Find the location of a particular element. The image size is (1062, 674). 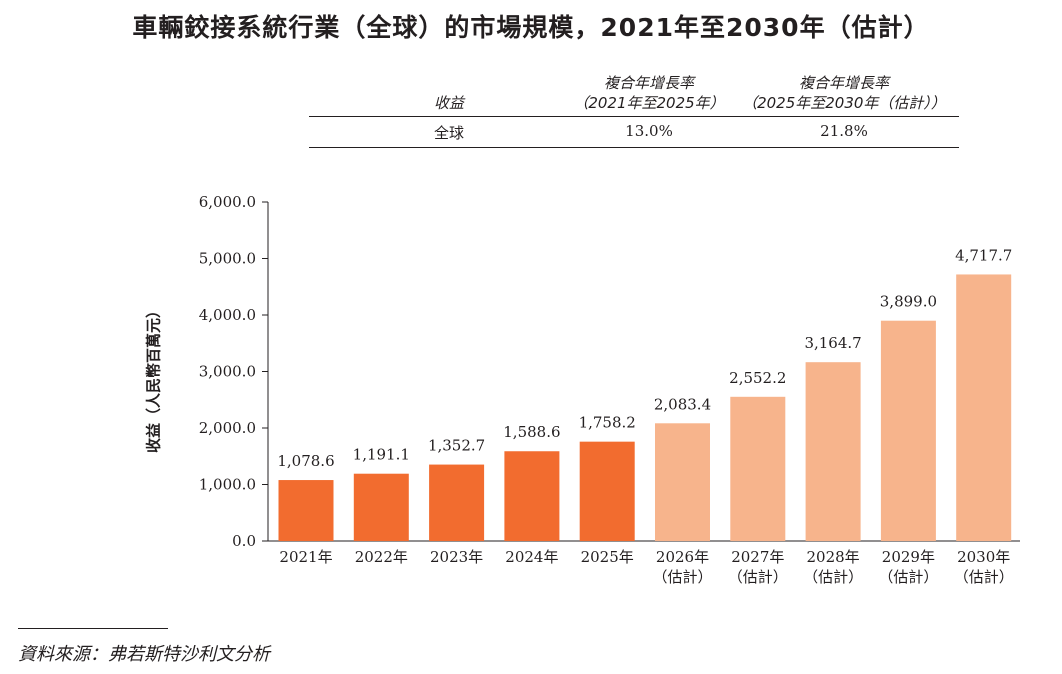

source-note: 資料來源：弗若斯特沙利文分析 is located at coordinates (144, 654).